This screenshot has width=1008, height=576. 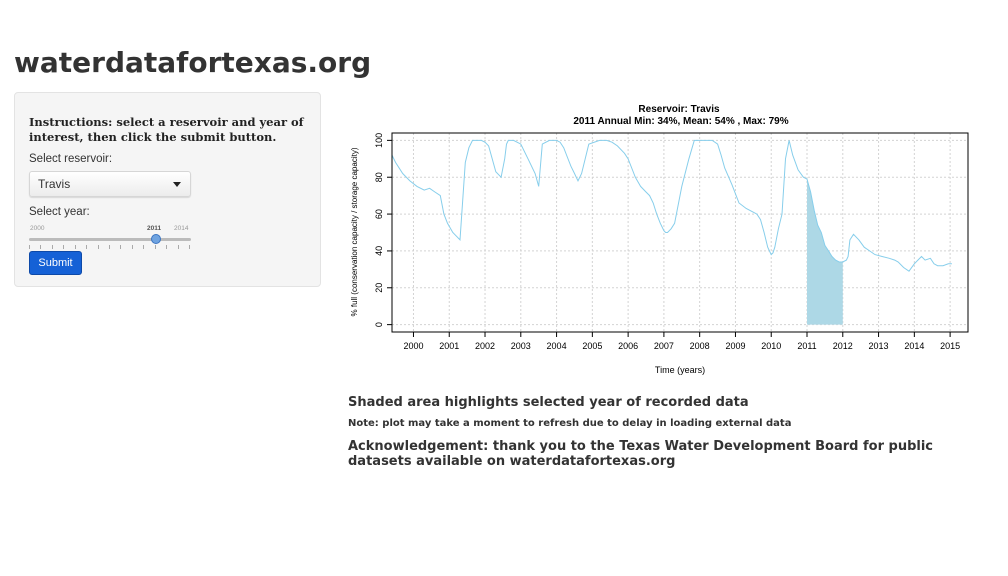 I want to click on x-tick-label: 2007, so click(x=664, y=346).